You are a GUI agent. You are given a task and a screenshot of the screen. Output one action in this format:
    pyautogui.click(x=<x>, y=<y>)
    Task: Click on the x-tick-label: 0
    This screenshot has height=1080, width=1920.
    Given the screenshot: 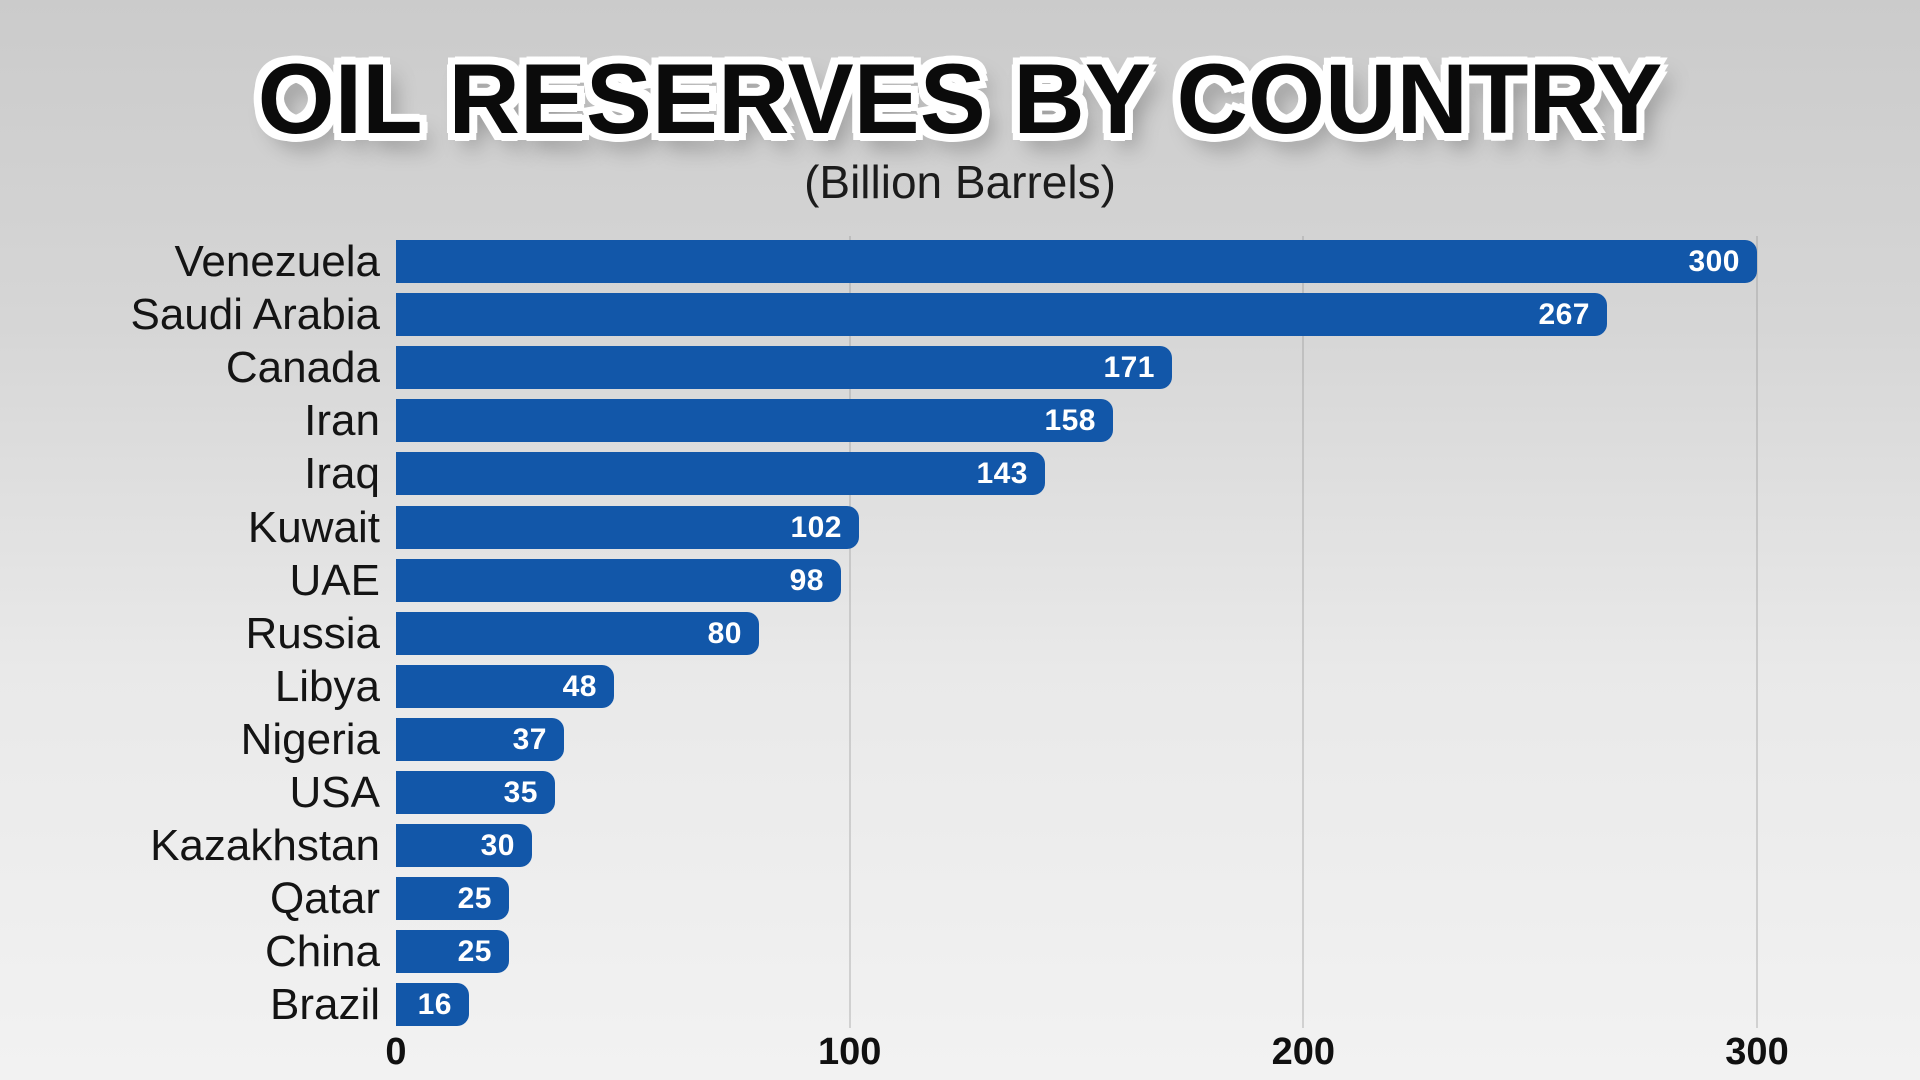 What is the action you would take?
    pyautogui.click(x=396, y=1052)
    